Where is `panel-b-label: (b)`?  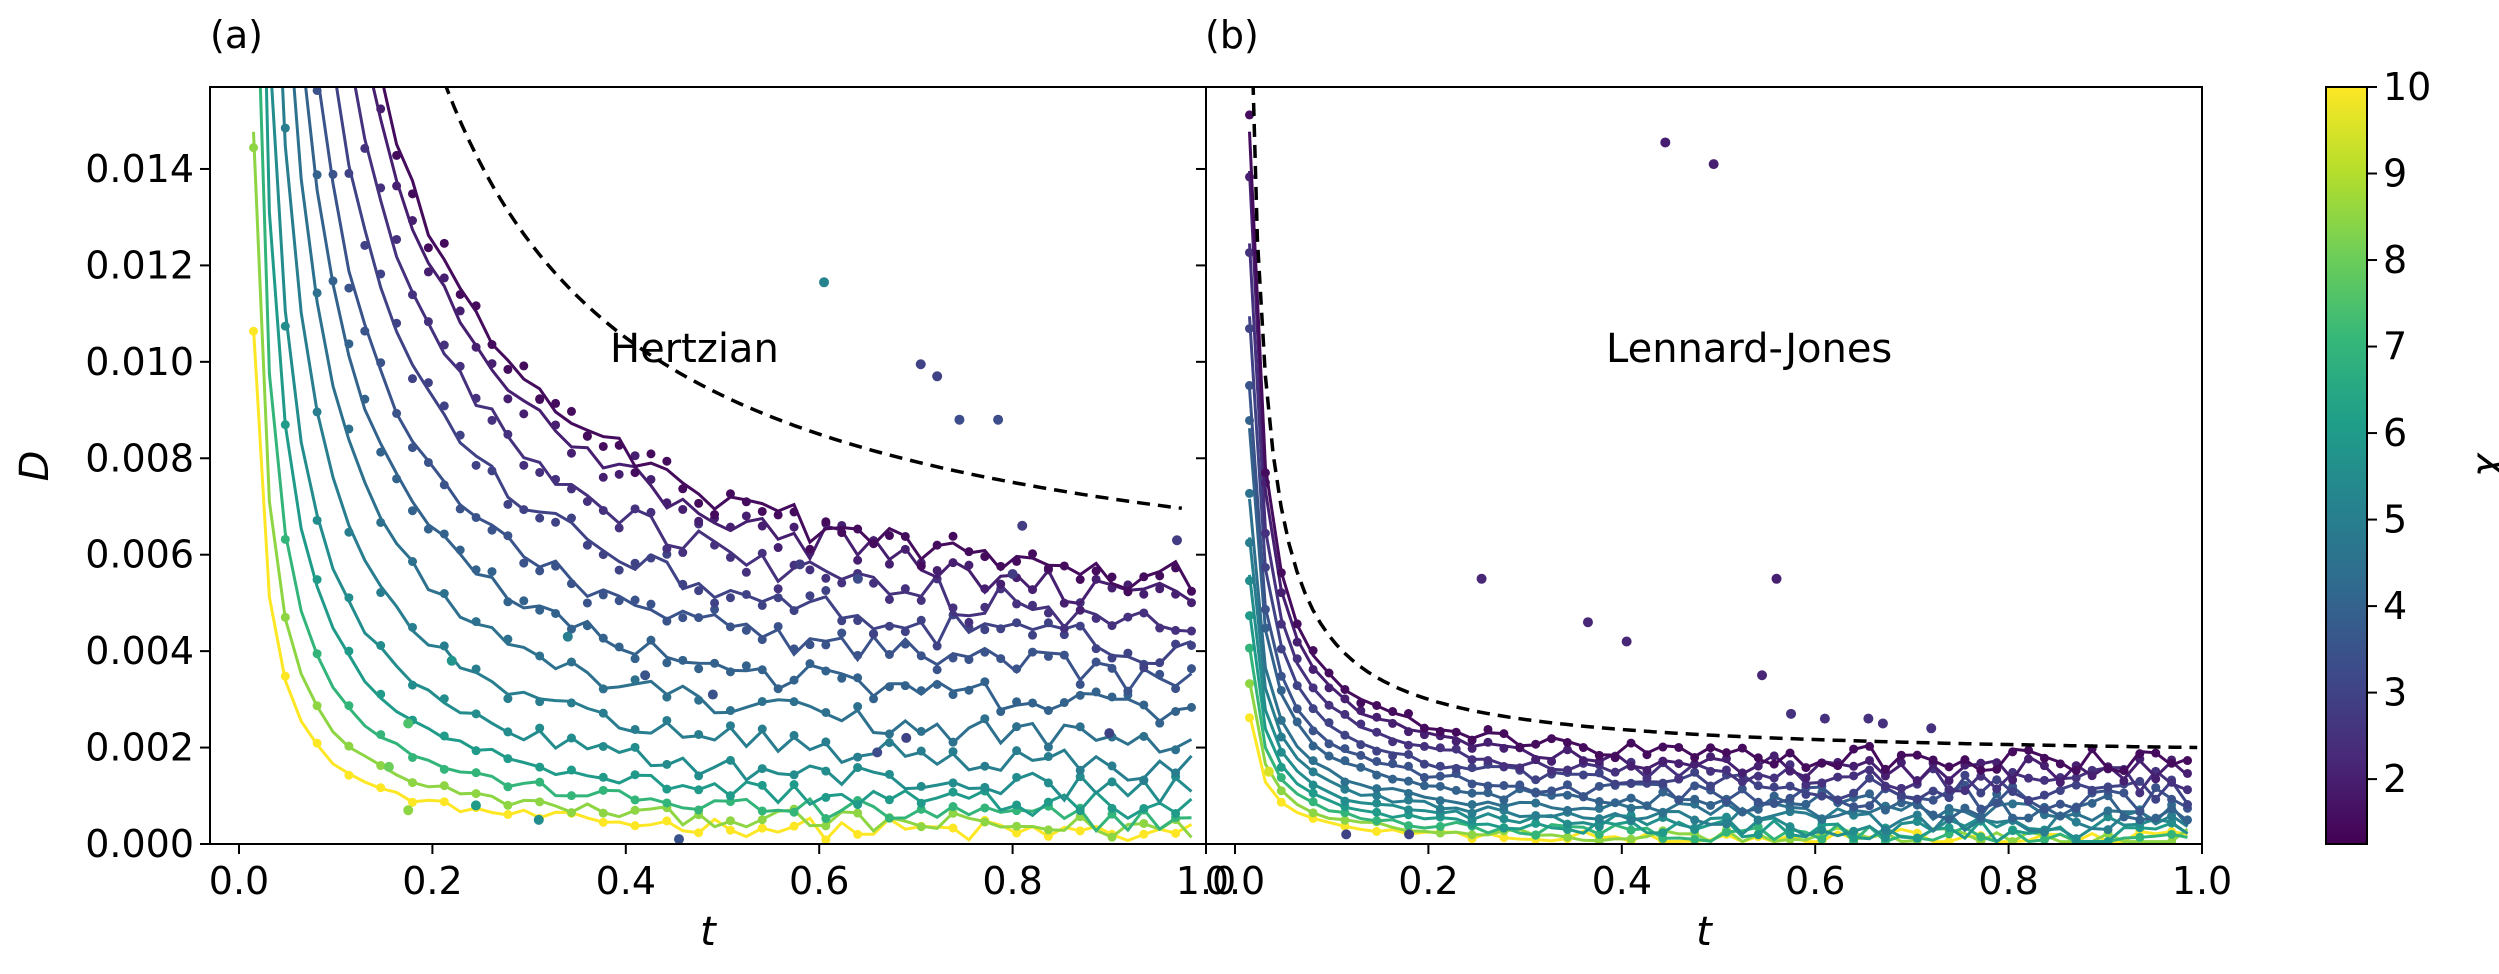
panel-b-label: (b) is located at coordinates (1232, 35).